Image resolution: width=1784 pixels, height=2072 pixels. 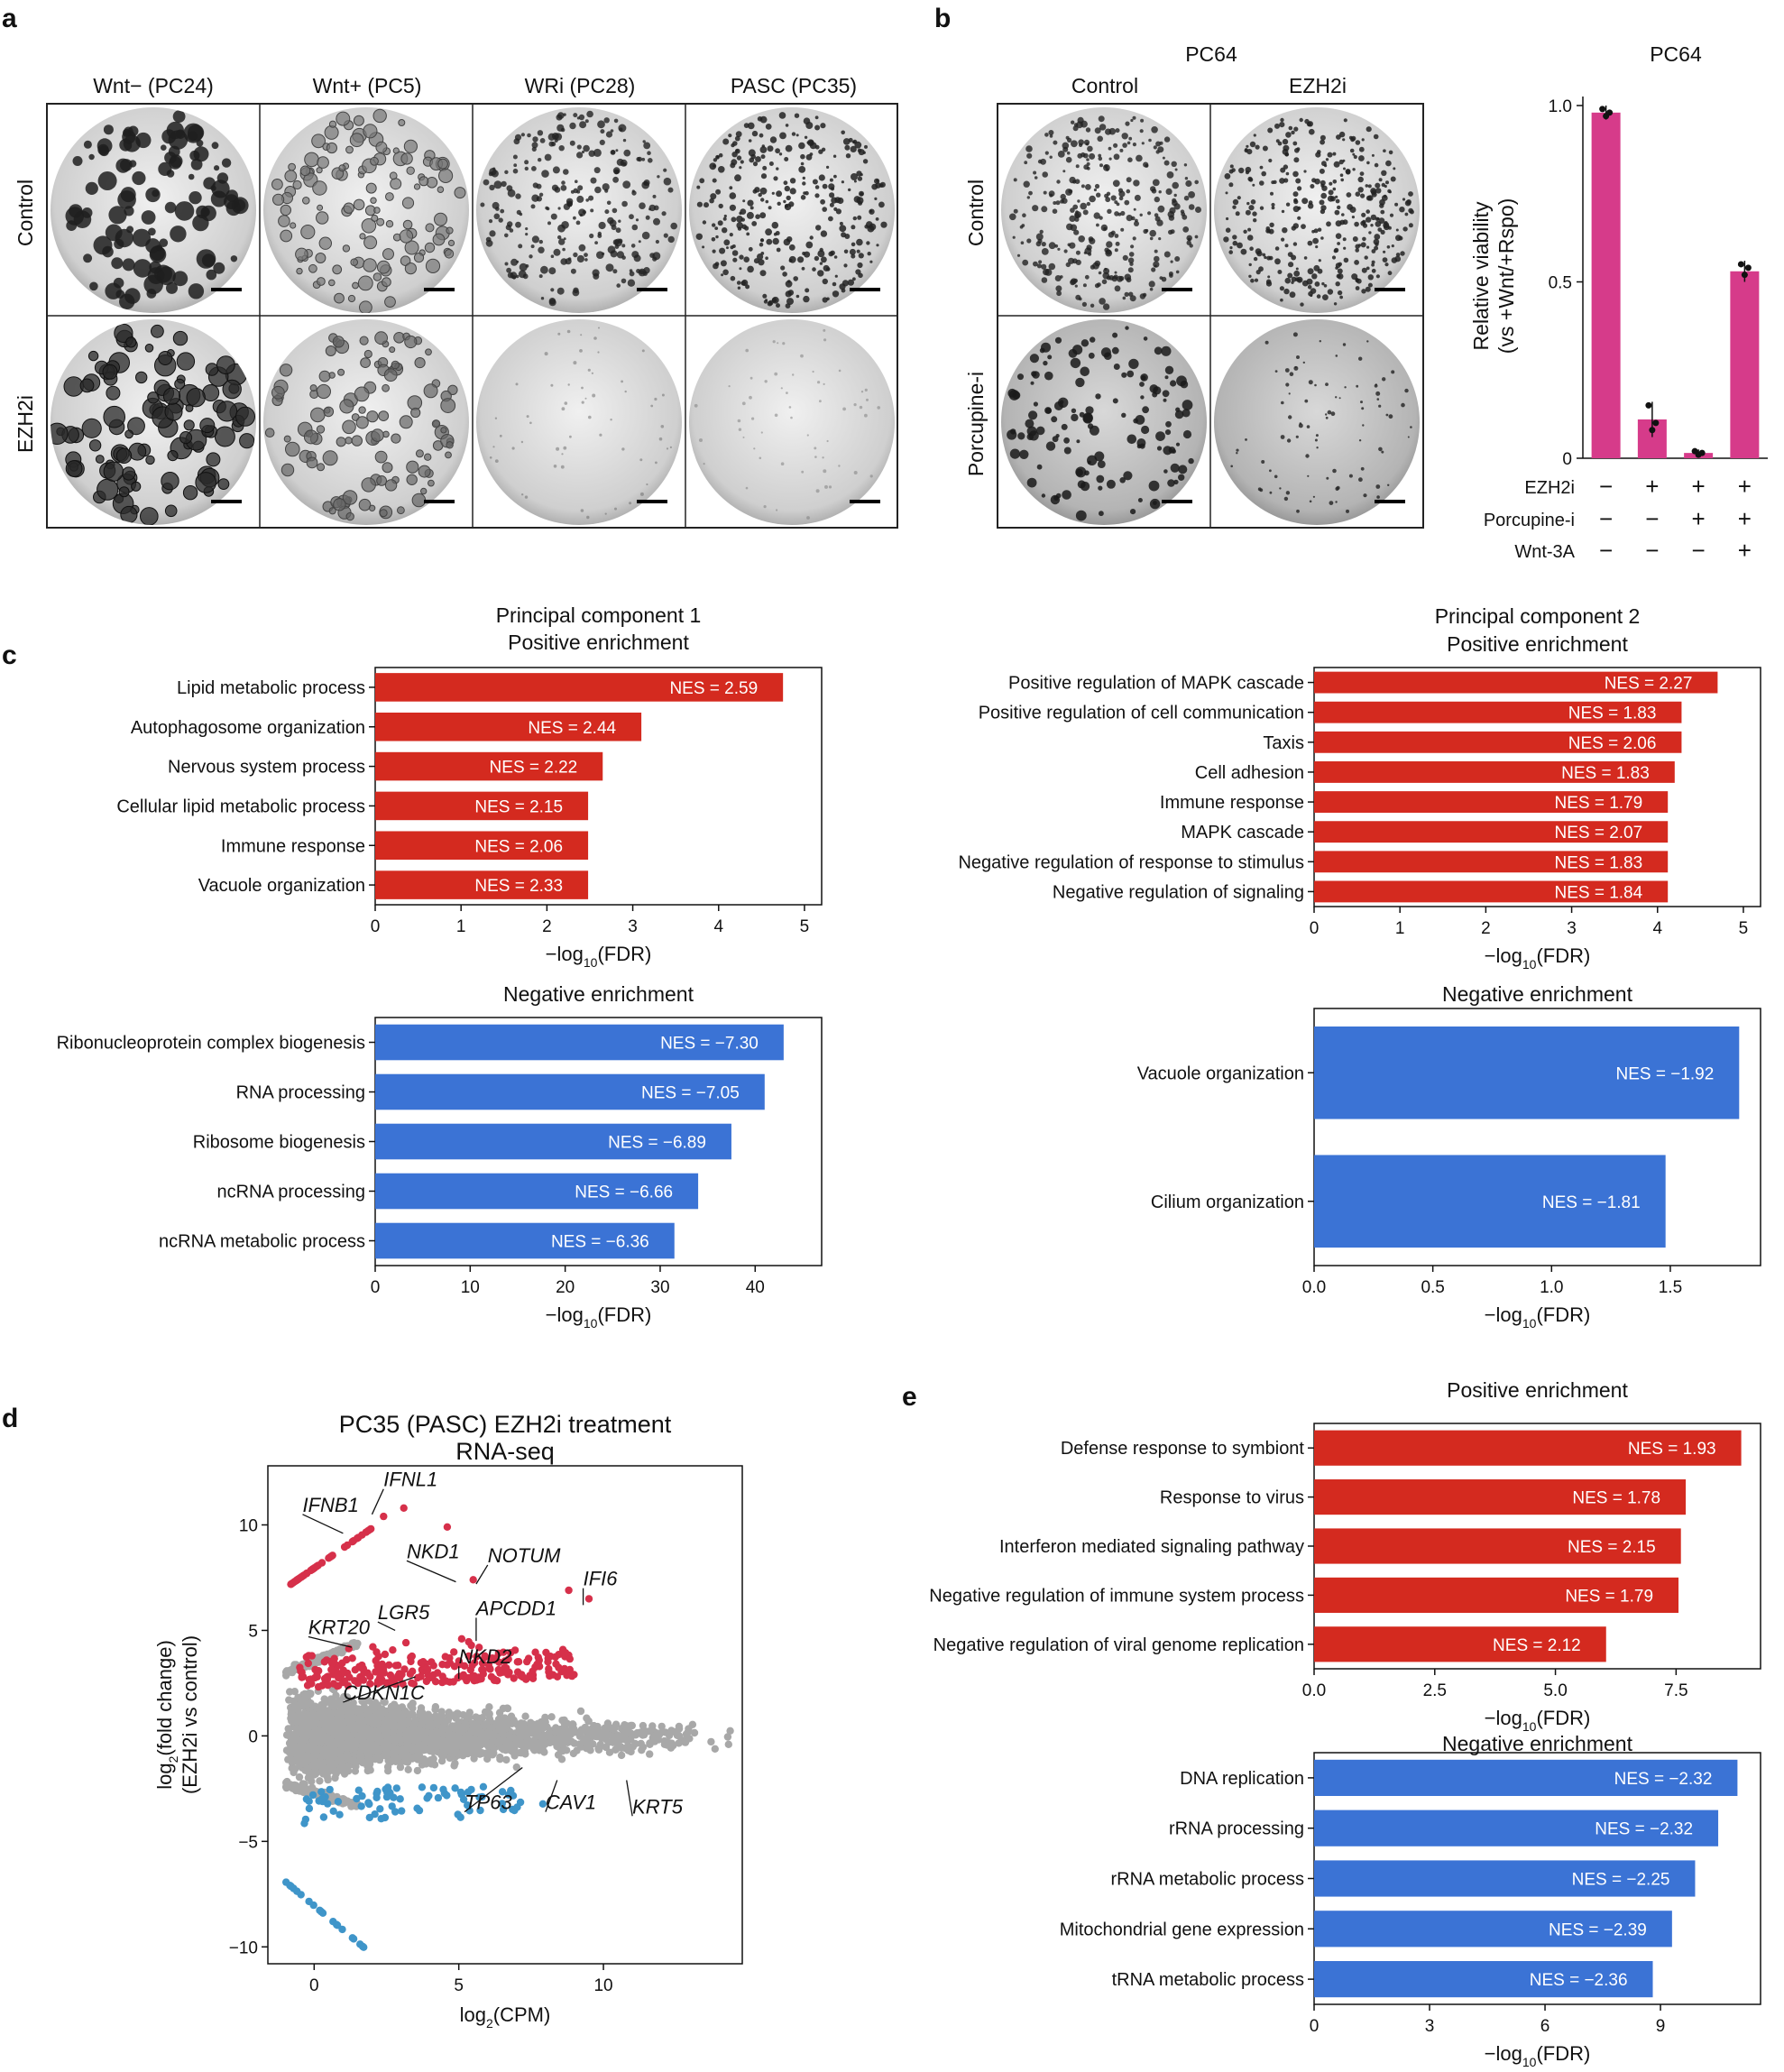 I want to click on chart-heading-2: Positive enrichment, so click(x=1537, y=644).